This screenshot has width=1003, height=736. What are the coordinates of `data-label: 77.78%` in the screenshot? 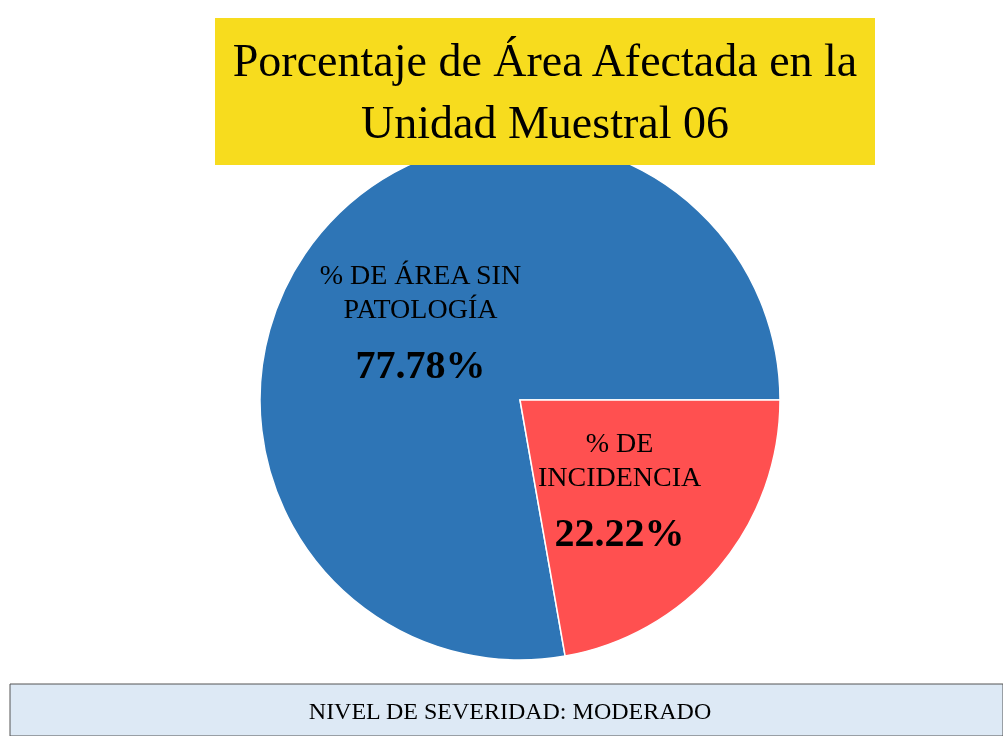 It's located at (420, 365).